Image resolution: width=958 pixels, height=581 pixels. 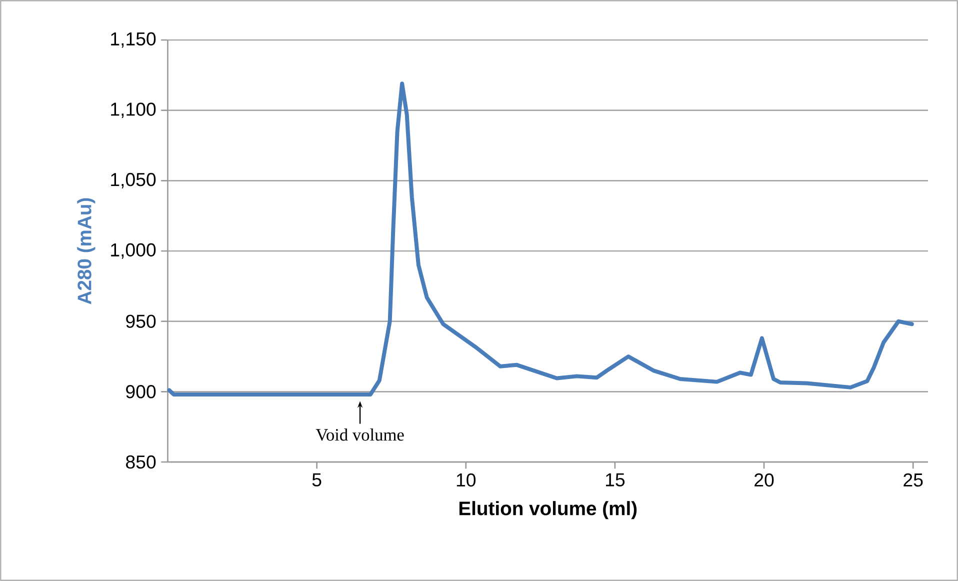 I want to click on y-tick-label: 850, so click(x=141, y=462).